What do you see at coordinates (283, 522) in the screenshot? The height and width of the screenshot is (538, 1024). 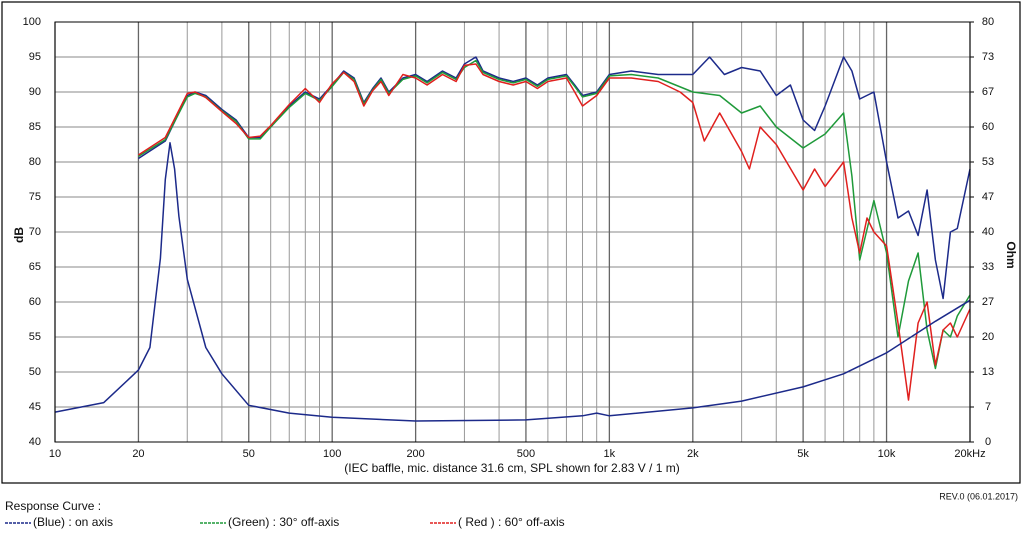 I see `legend-label: (Green) : 30° off-axis` at bounding box center [283, 522].